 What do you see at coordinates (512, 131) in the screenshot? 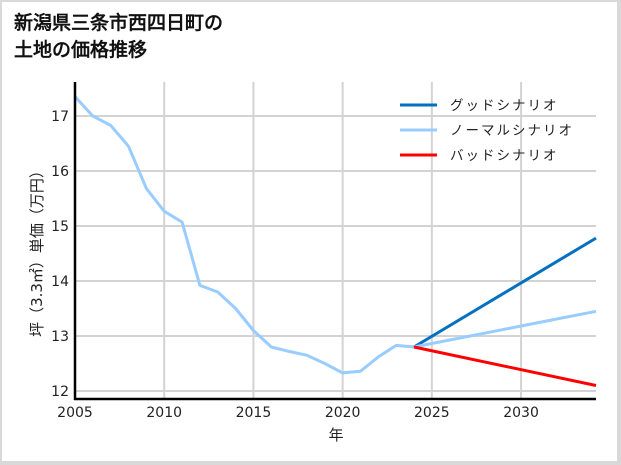
I see `legend-label: ノーマルシナリオ` at bounding box center [512, 131].